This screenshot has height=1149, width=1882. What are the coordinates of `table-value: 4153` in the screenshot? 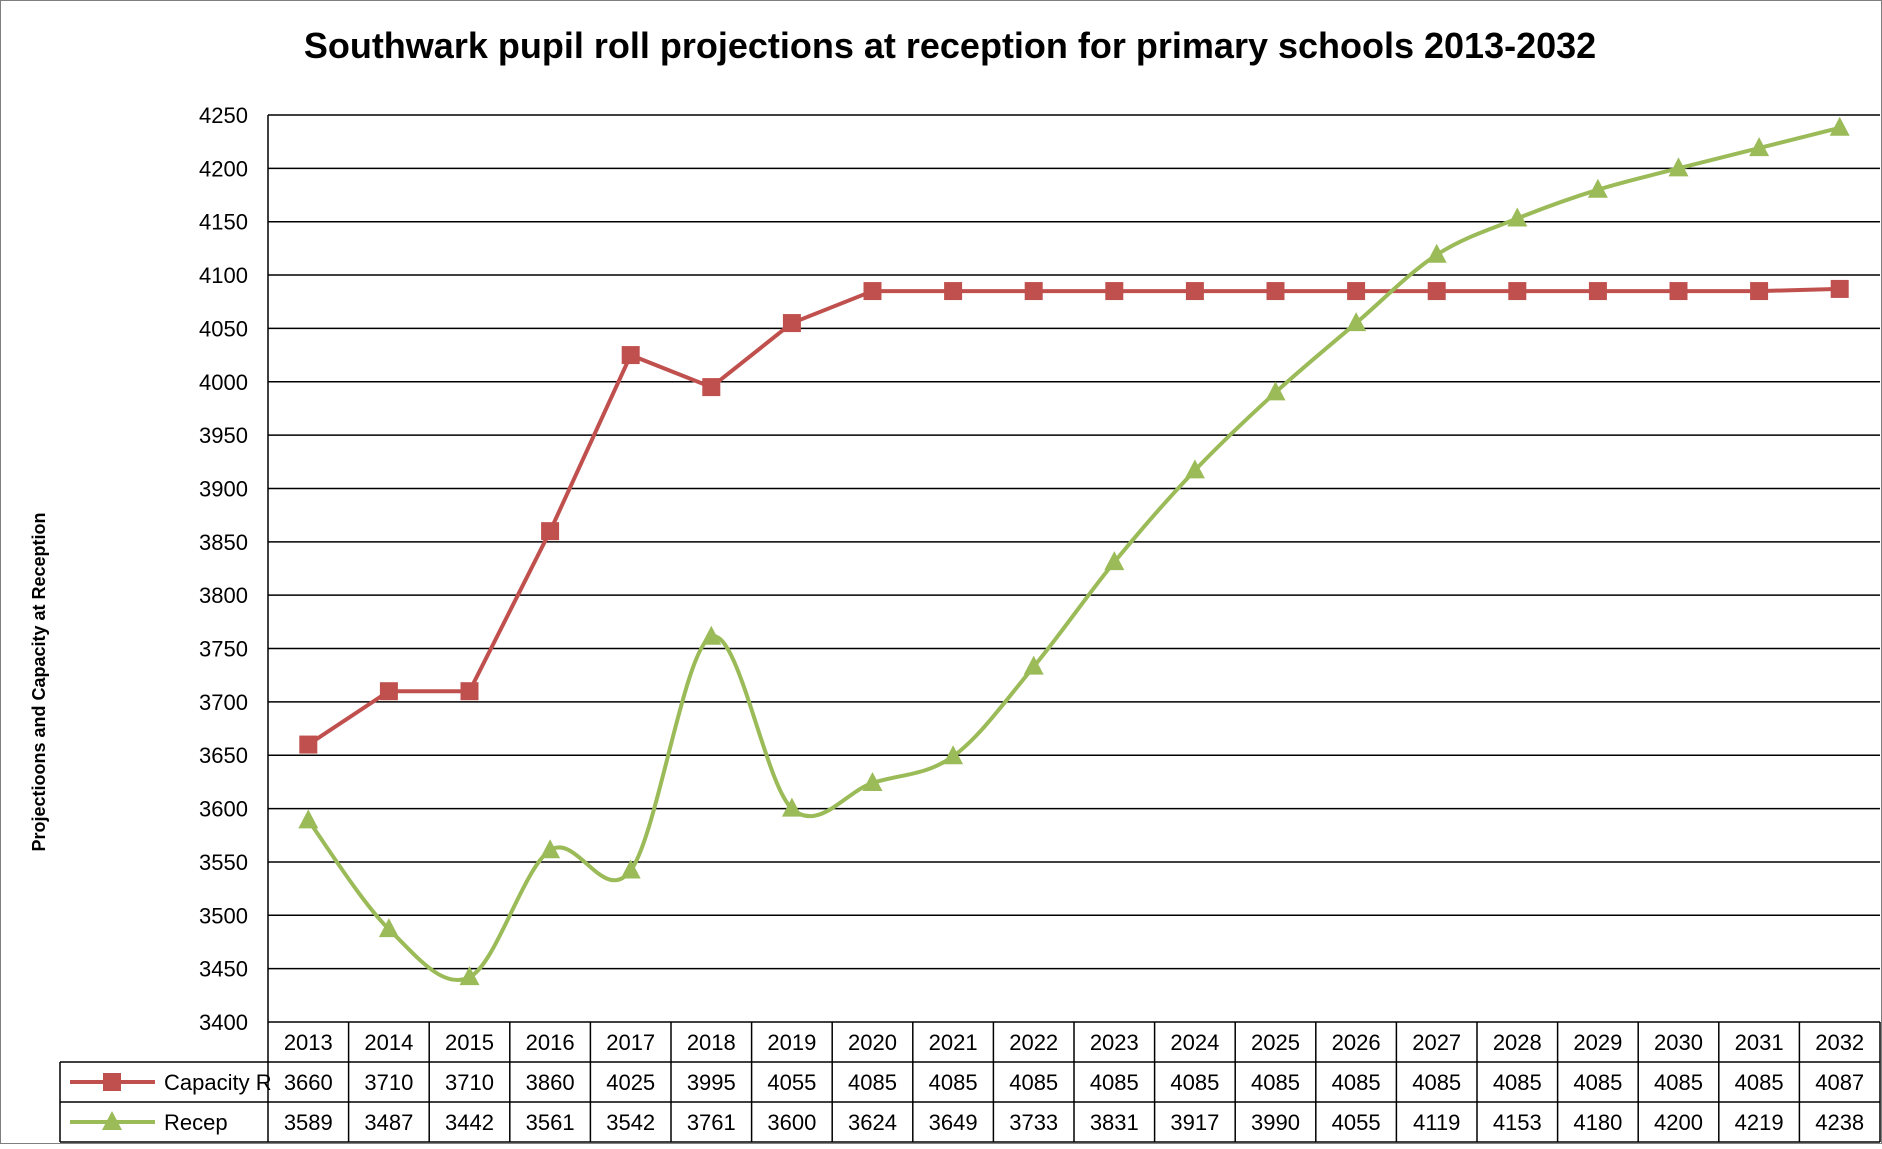 It's located at (1517, 1122).